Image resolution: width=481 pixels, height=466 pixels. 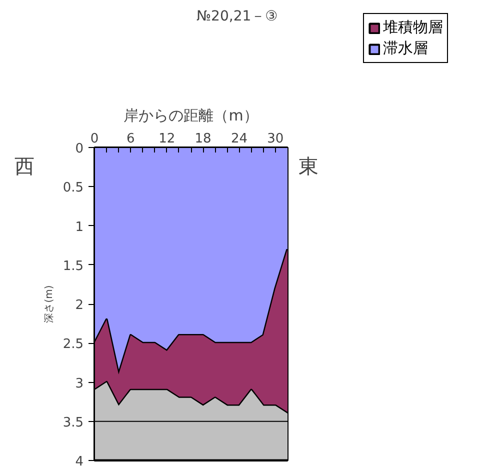 What do you see at coordinates (79, 384) in the screenshot?
I see `y-tick-label: 3` at bounding box center [79, 384].